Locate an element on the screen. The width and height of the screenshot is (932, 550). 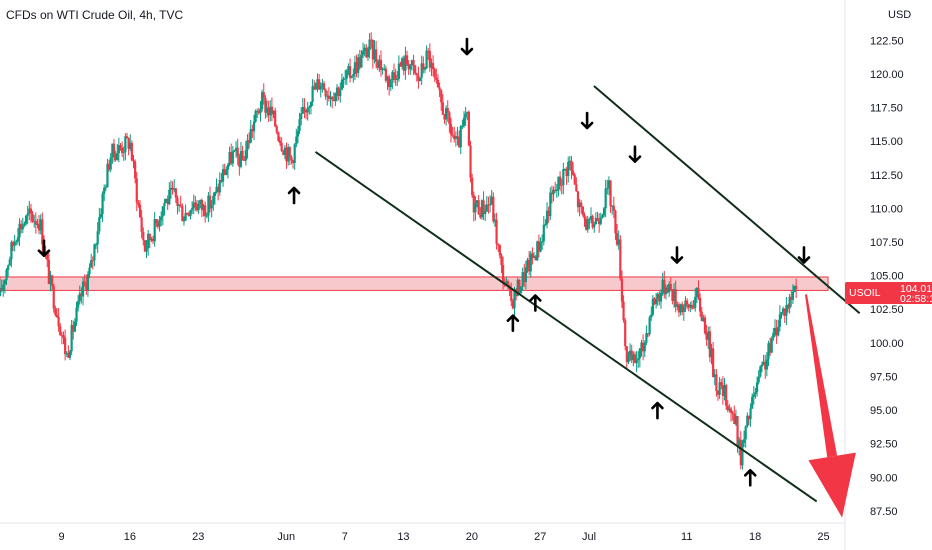
price-tick-label: 92.50 is located at coordinates (884, 445).